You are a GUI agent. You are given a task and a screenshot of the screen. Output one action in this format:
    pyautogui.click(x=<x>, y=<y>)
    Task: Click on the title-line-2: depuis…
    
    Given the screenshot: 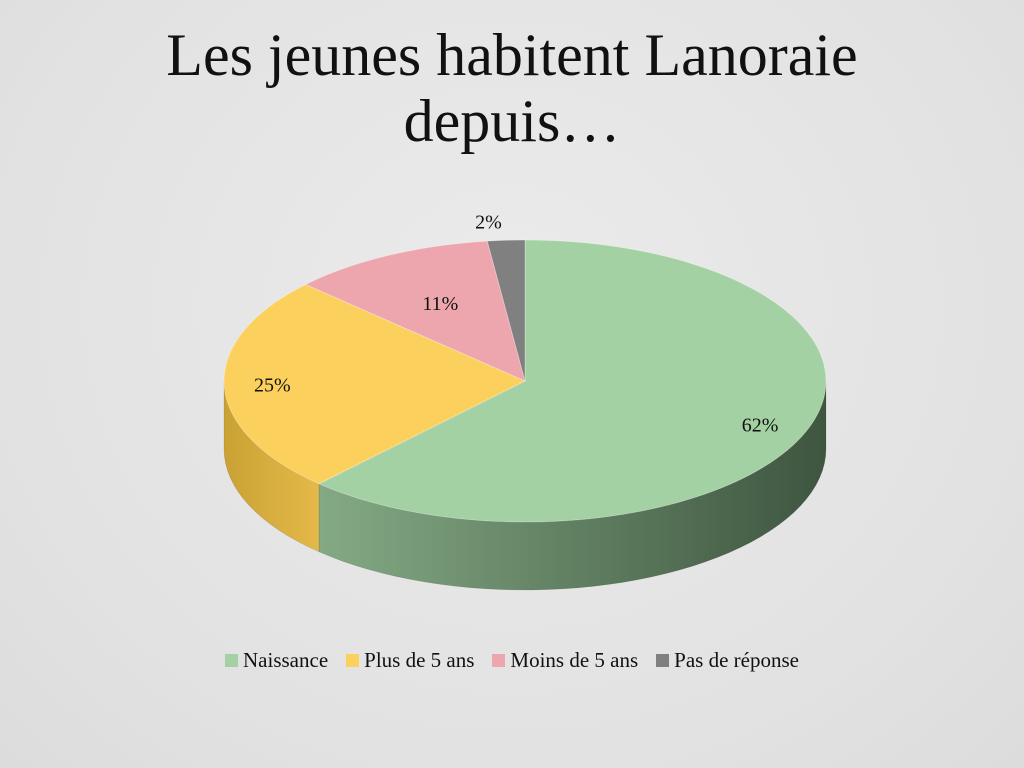 What is the action you would take?
    pyautogui.click(x=512, y=121)
    